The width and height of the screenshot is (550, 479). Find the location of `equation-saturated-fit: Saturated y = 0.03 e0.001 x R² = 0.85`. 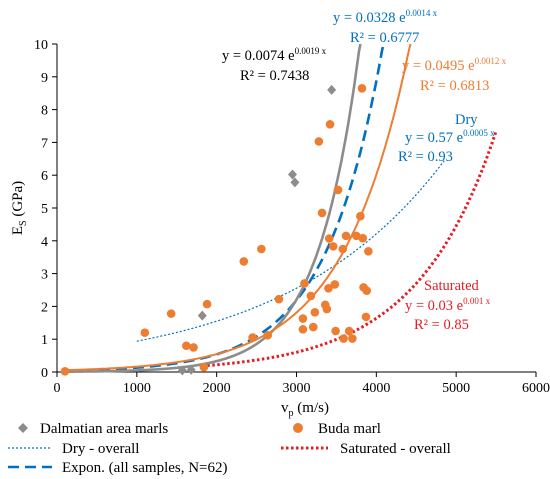

equation-saturated-fit: Saturated y = 0.03 e0.001 x R² = 0.85 is located at coordinates (448, 305).